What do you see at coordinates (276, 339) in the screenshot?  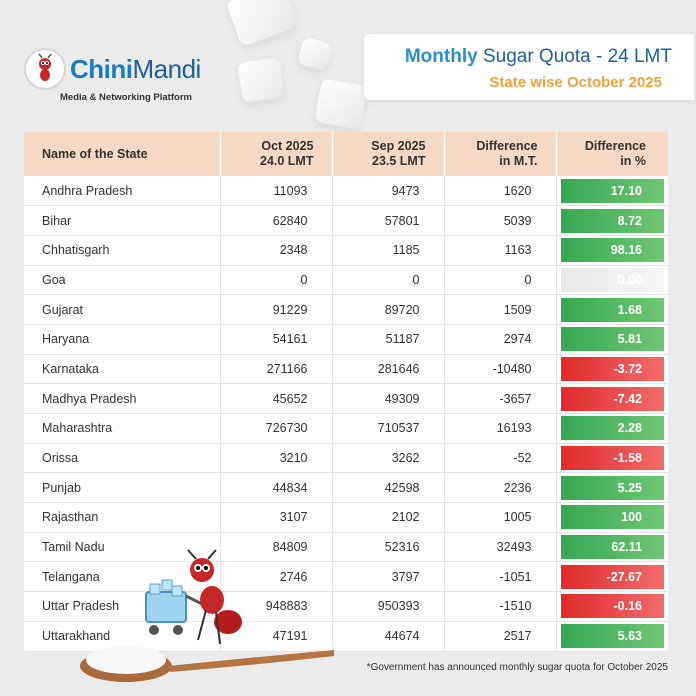 I see `oct-quota-cell: 54161` at bounding box center [276, 339].